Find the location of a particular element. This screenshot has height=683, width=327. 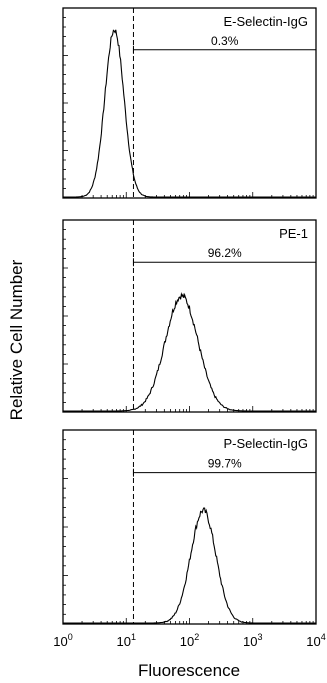

x-axis-label: Fluorescence is located at coordinates (189, 670).